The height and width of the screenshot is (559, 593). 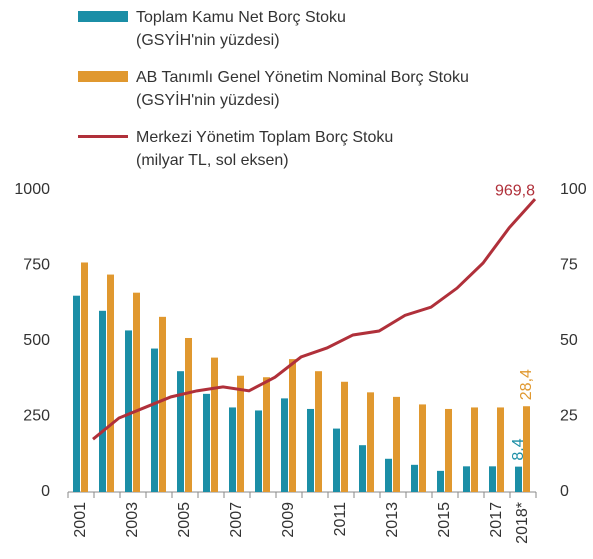 I want to click on y2-tick-label: 0, so click(x=564, y=491).